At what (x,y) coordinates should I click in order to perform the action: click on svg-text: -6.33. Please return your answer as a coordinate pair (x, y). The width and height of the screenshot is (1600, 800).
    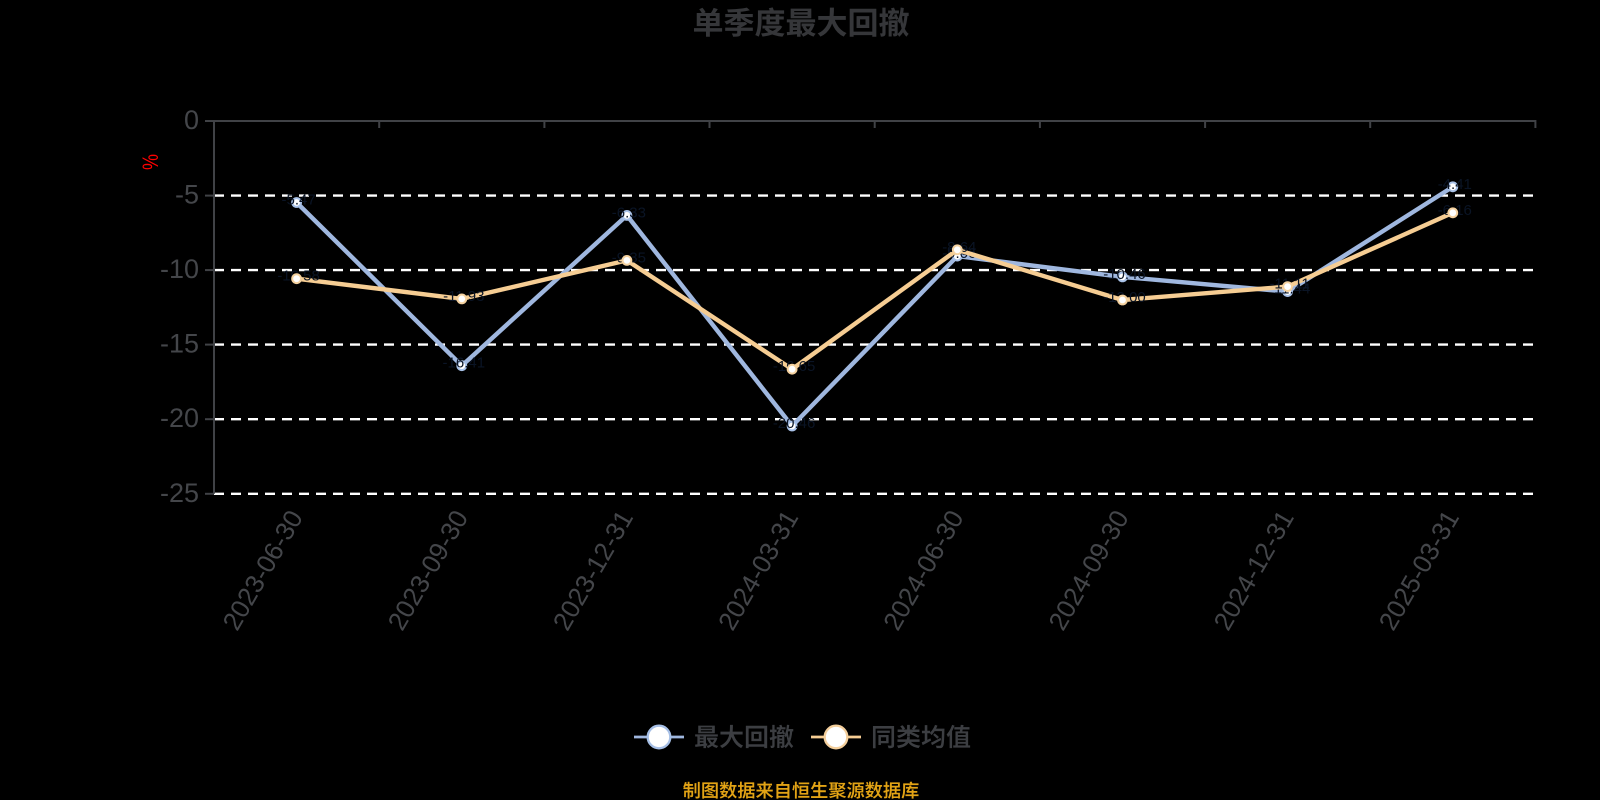
    Looking at the image, I should click on (629, 212).